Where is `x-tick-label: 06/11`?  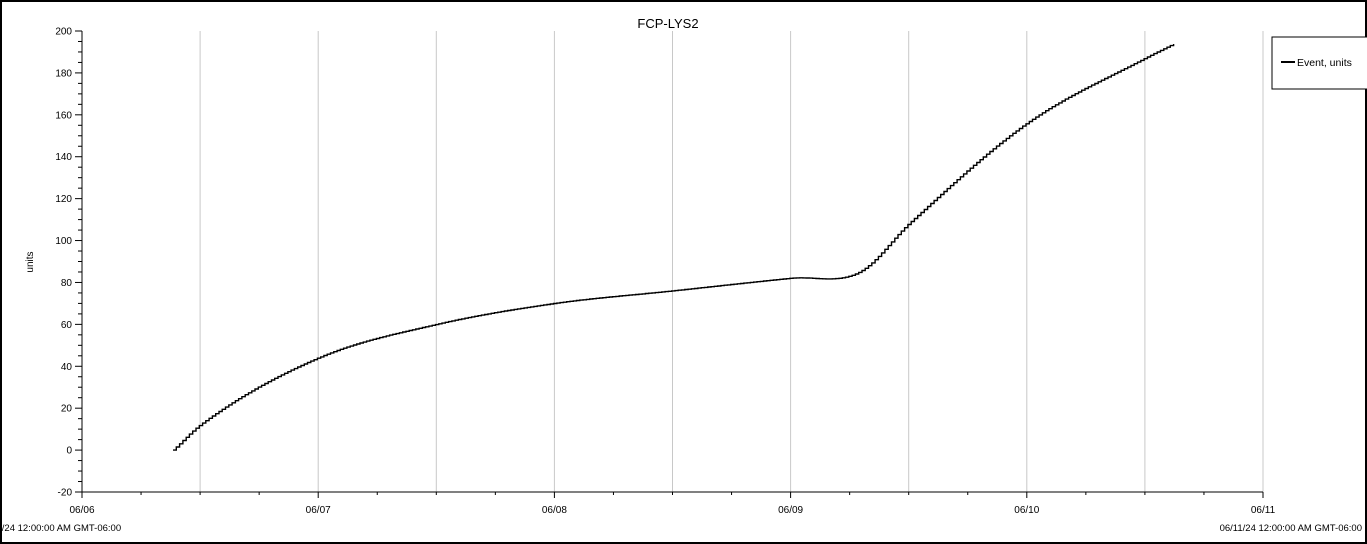
x-tick-label: 06/11 is located at coordinates (1263, 510).